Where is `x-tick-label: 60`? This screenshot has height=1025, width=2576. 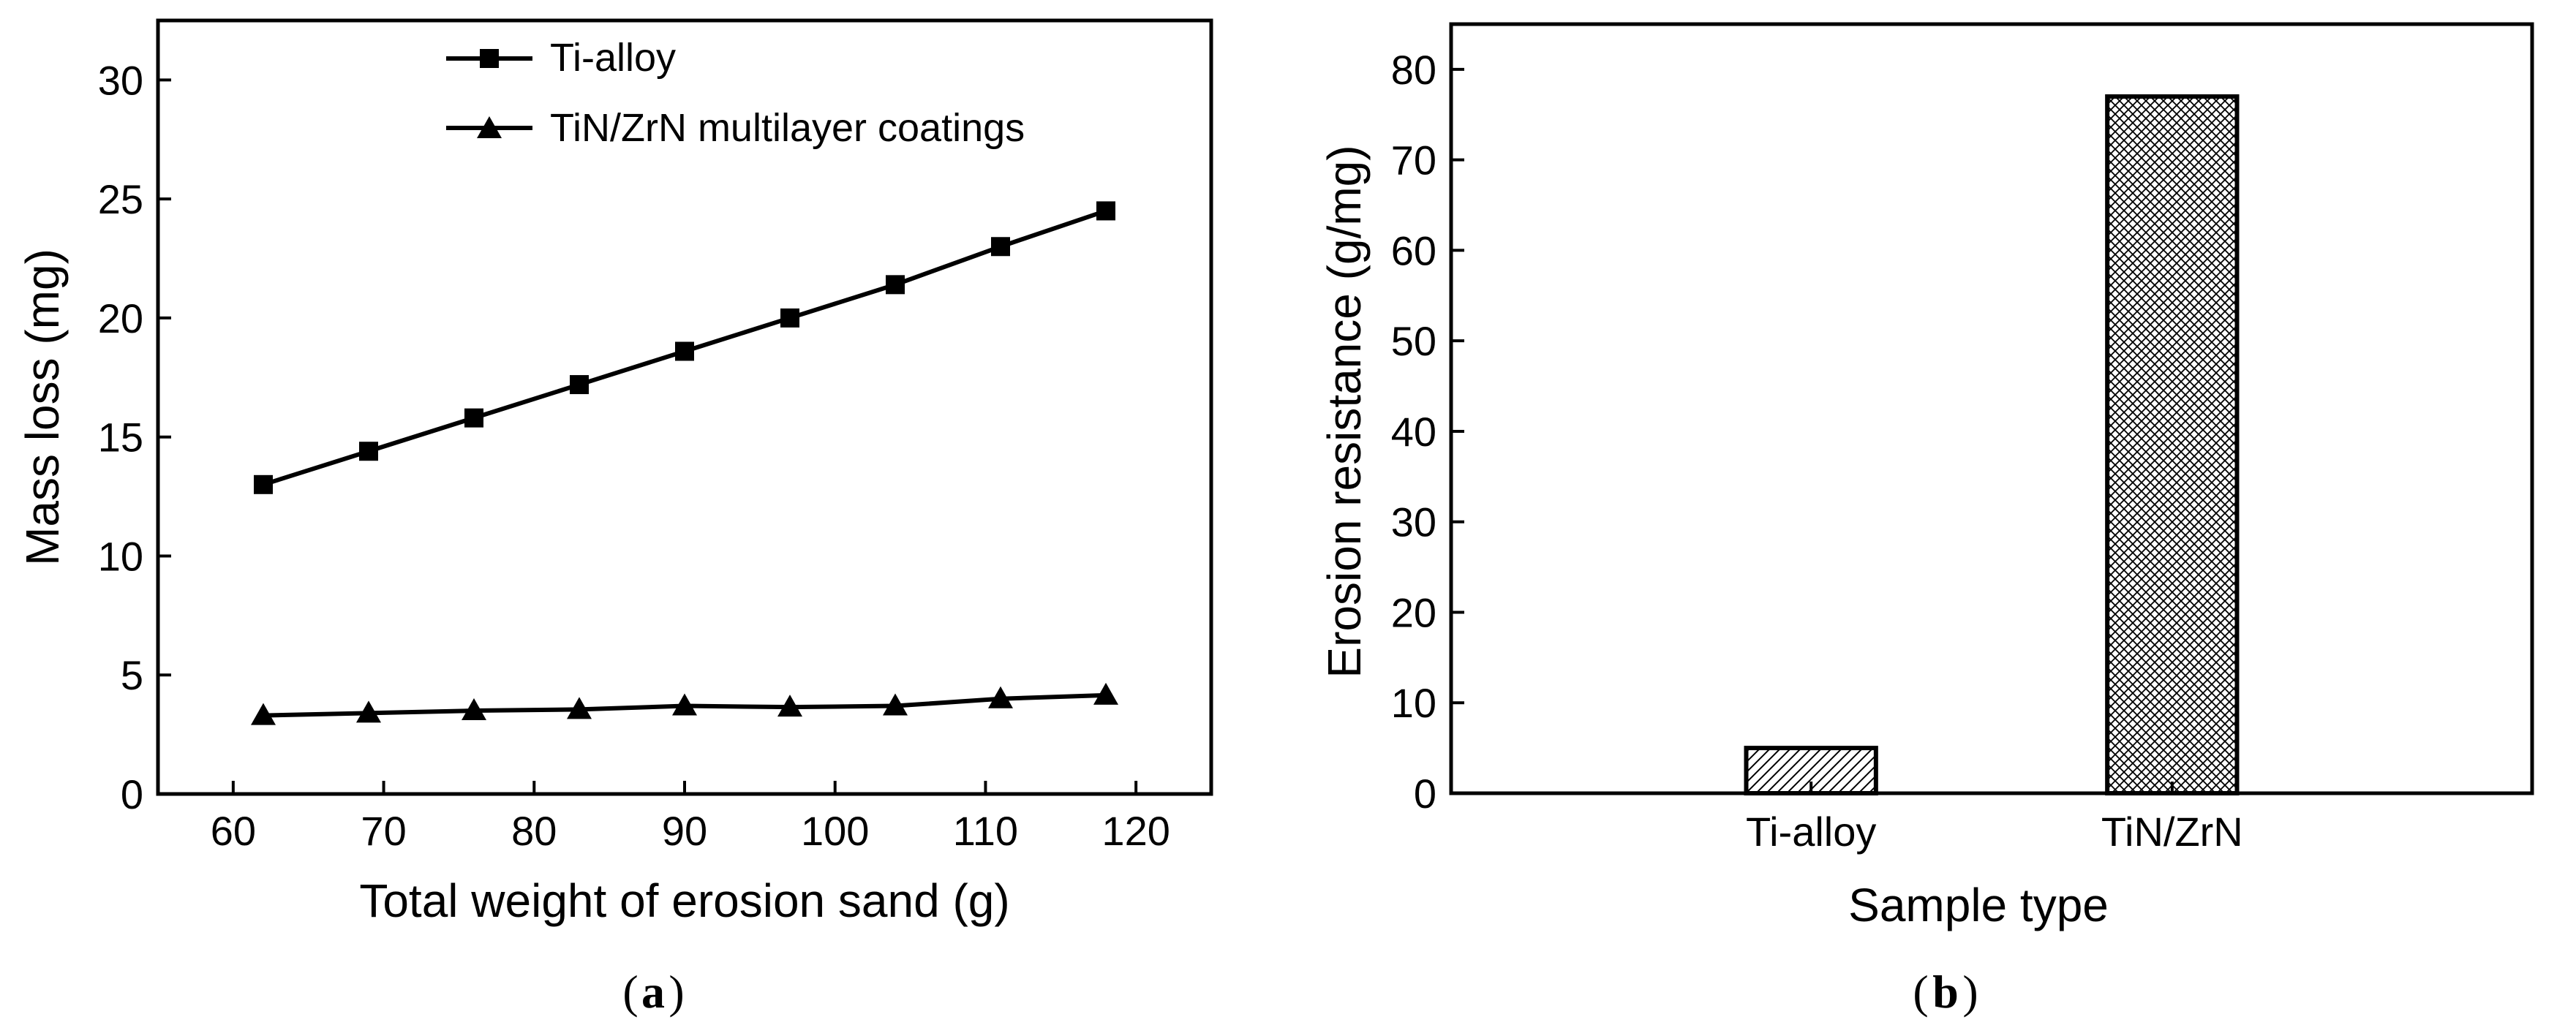 x-tick-label: 60 is located at coordinates (233, 831).